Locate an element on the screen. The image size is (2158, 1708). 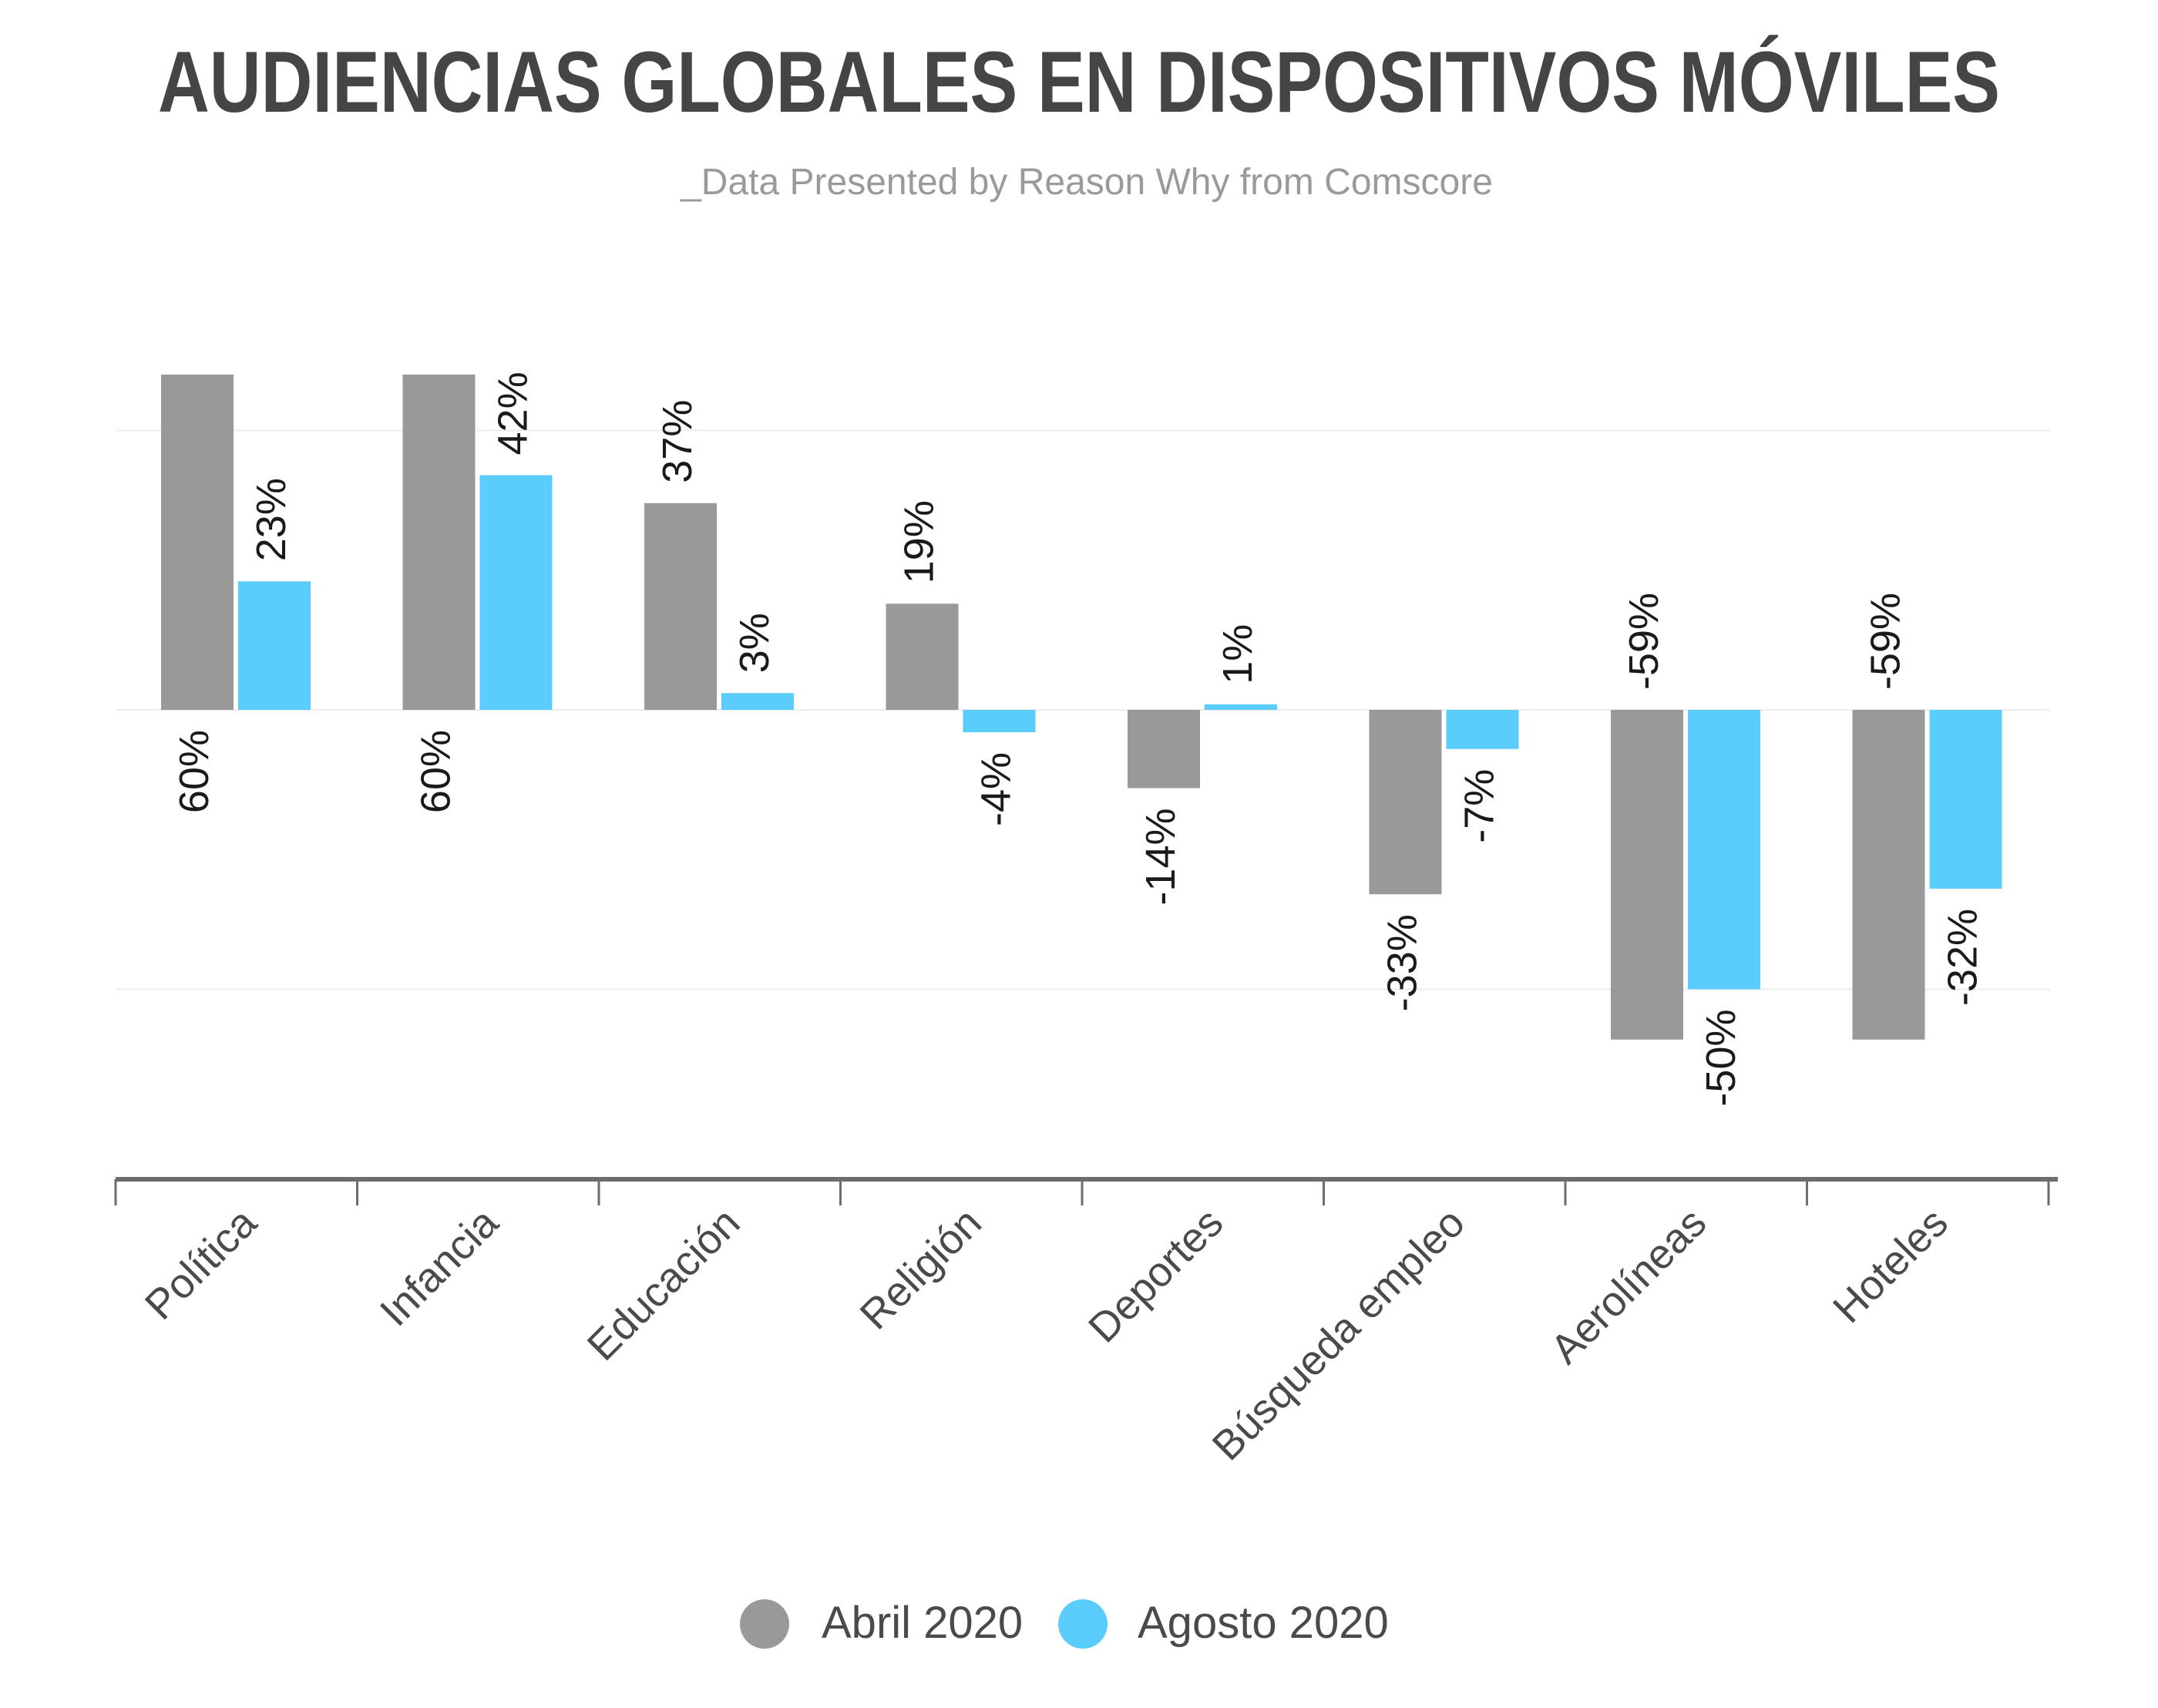
bar-agosto-2020-busqueda-empleo is located at coordinates (1482, 729).